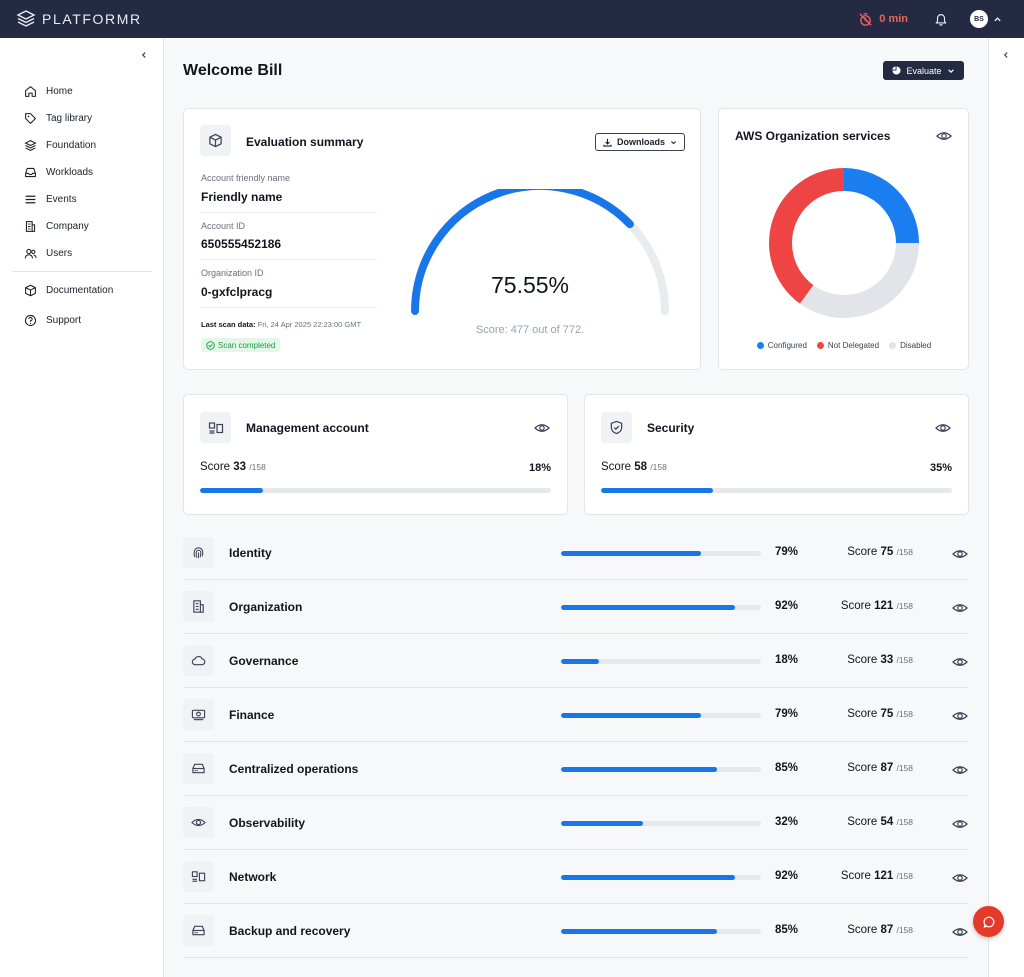 The height and width of the screenshot is (977, 1024). I want to click on account-name-value: Friendly name, so click(242, 197).